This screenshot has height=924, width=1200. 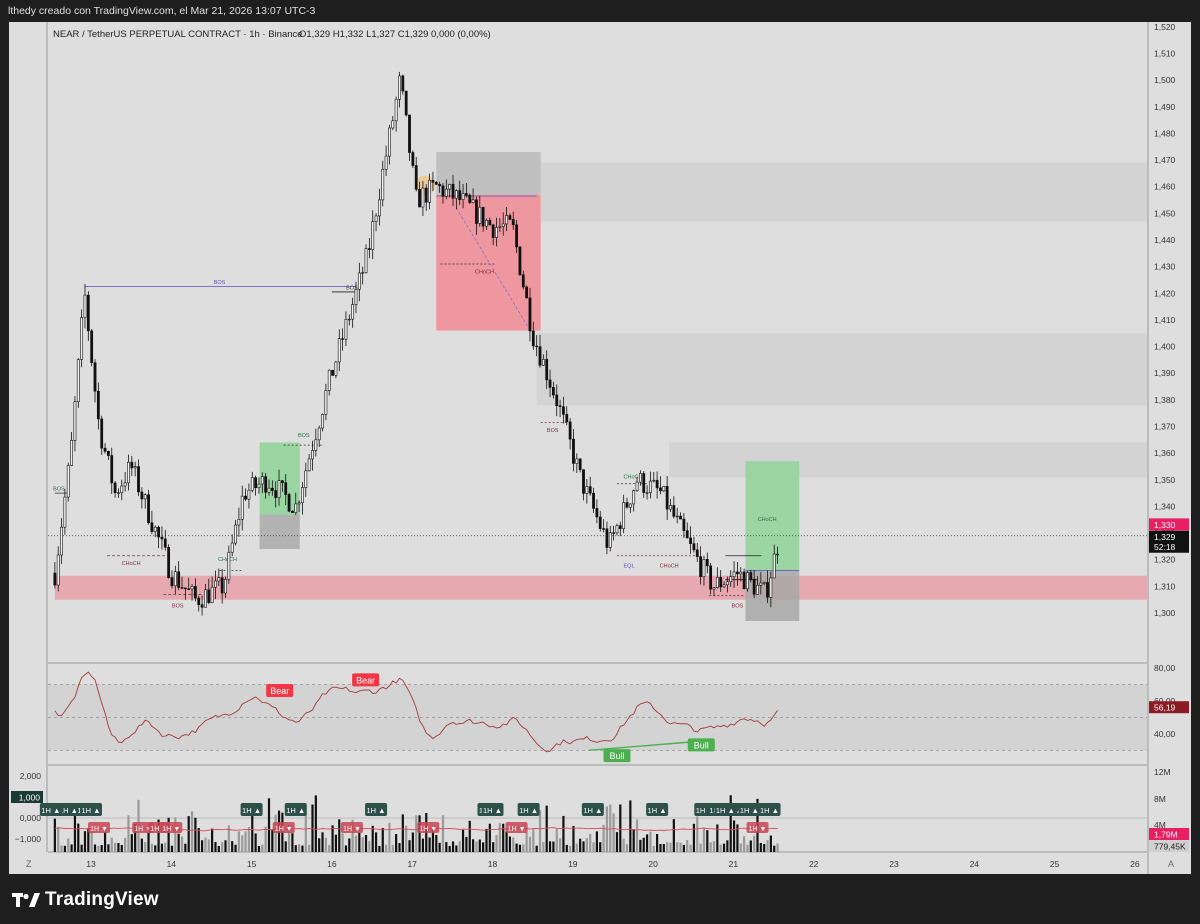 I want to click on signal-badge-up, so click(x=528, y=809).